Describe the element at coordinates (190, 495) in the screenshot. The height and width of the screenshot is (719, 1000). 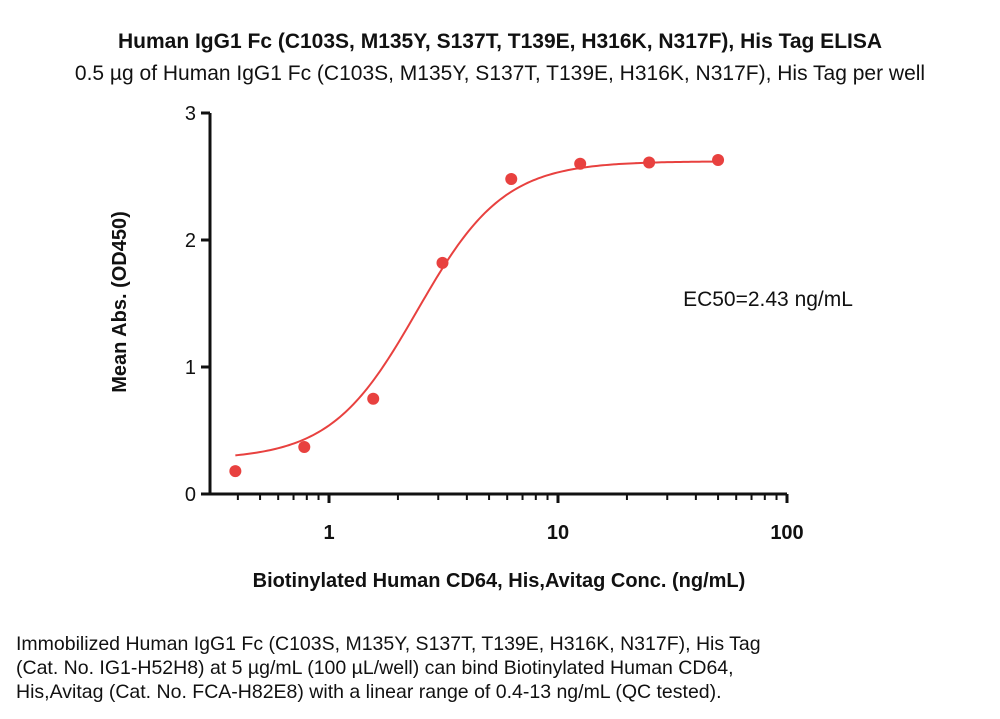
I see `y-tick-label: 0` at that location.